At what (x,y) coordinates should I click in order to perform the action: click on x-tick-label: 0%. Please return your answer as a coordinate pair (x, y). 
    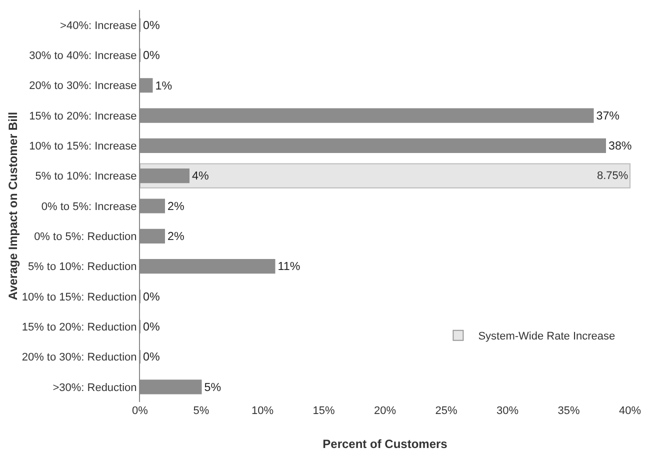
    Looking at the image, I should click on (140, 411).